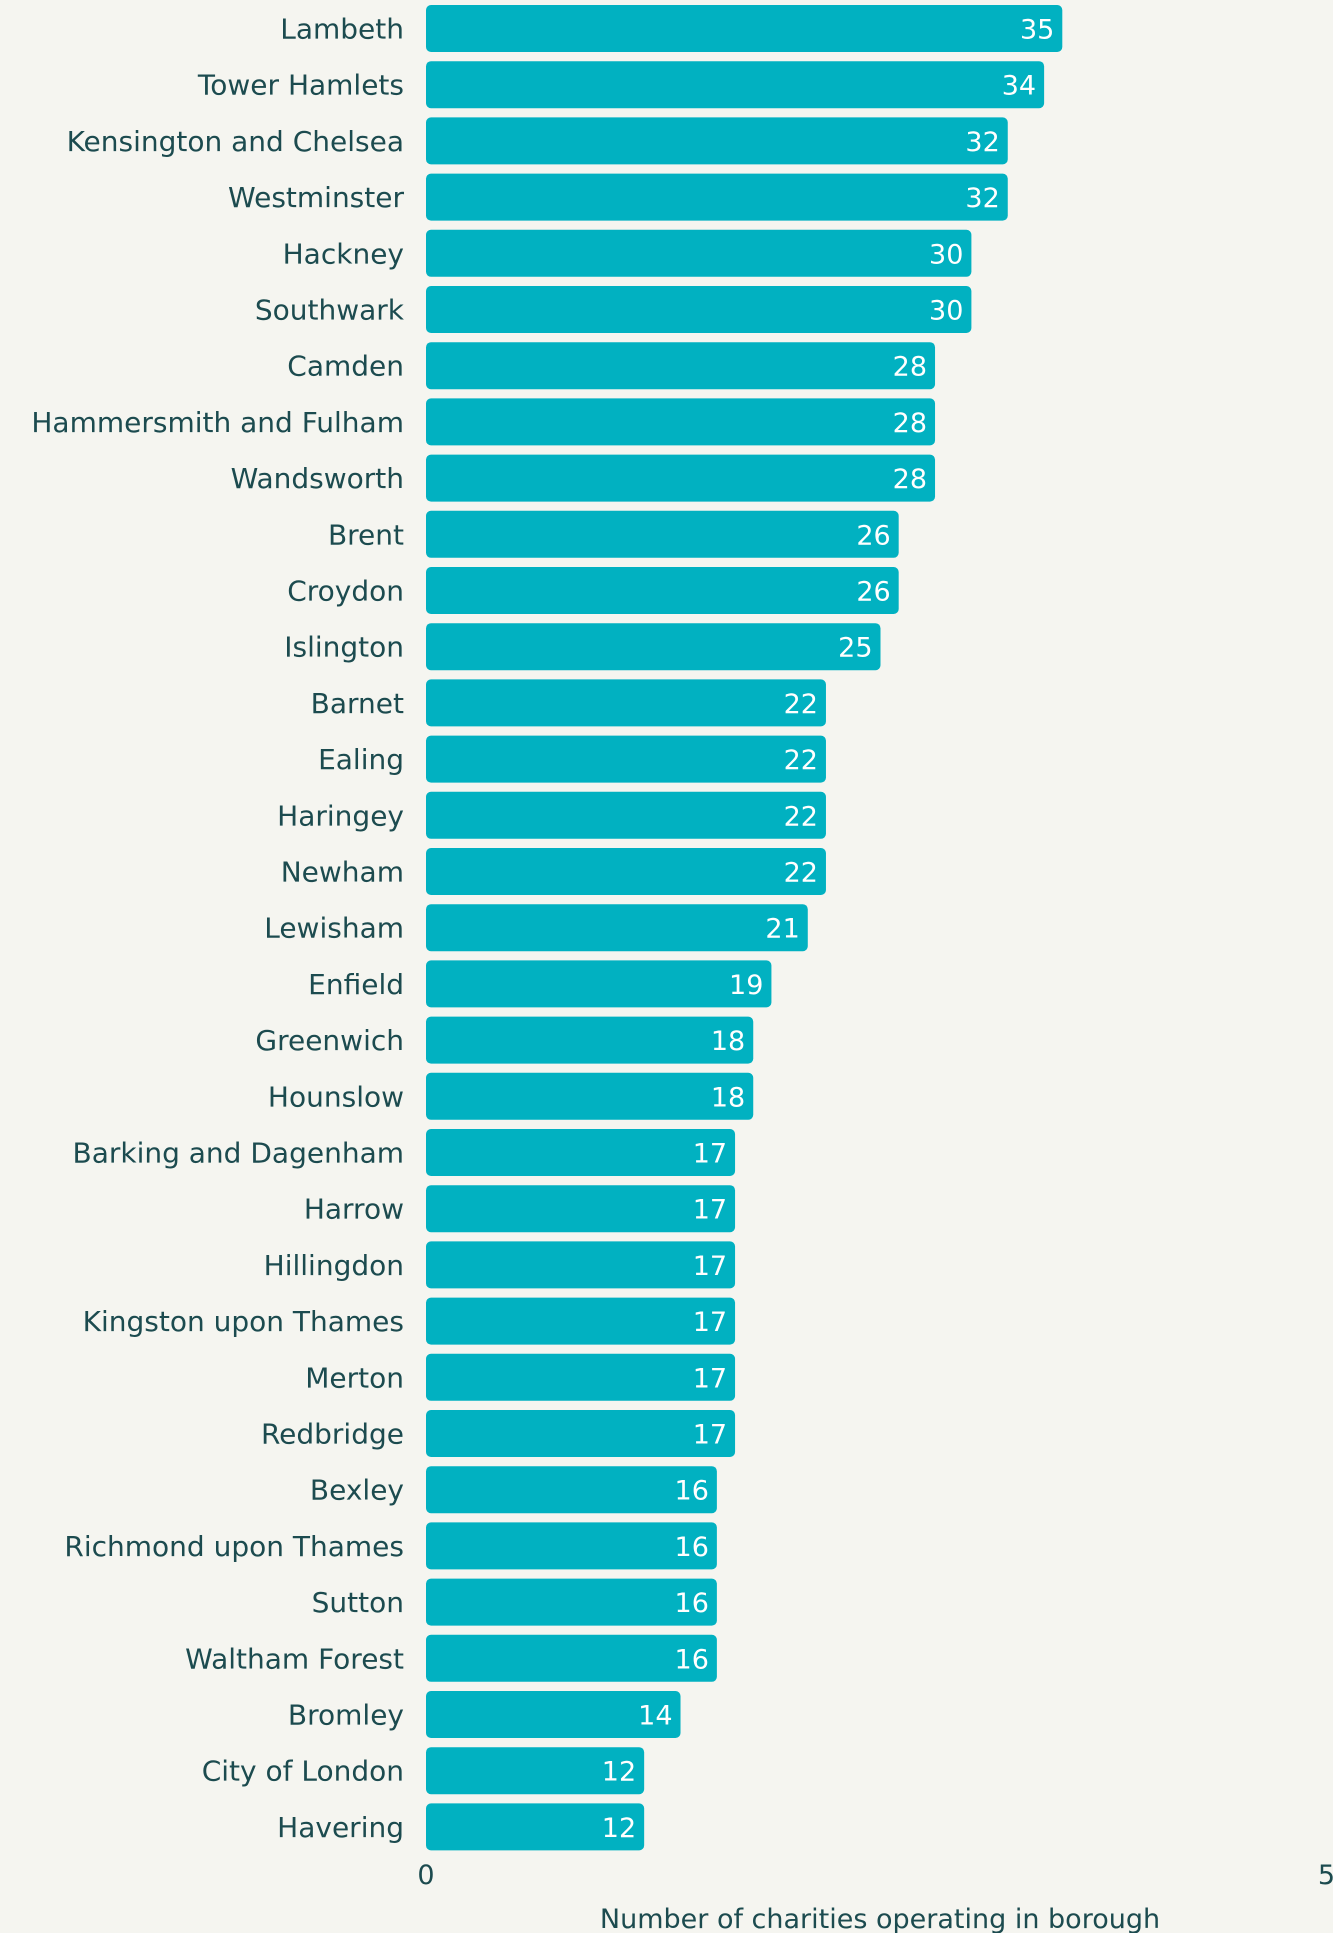  What do you see at coordinates (243, 1321) in the screenshot?
I see `category-label: Kingston upon Thames` at bounding box center [243, 1321].